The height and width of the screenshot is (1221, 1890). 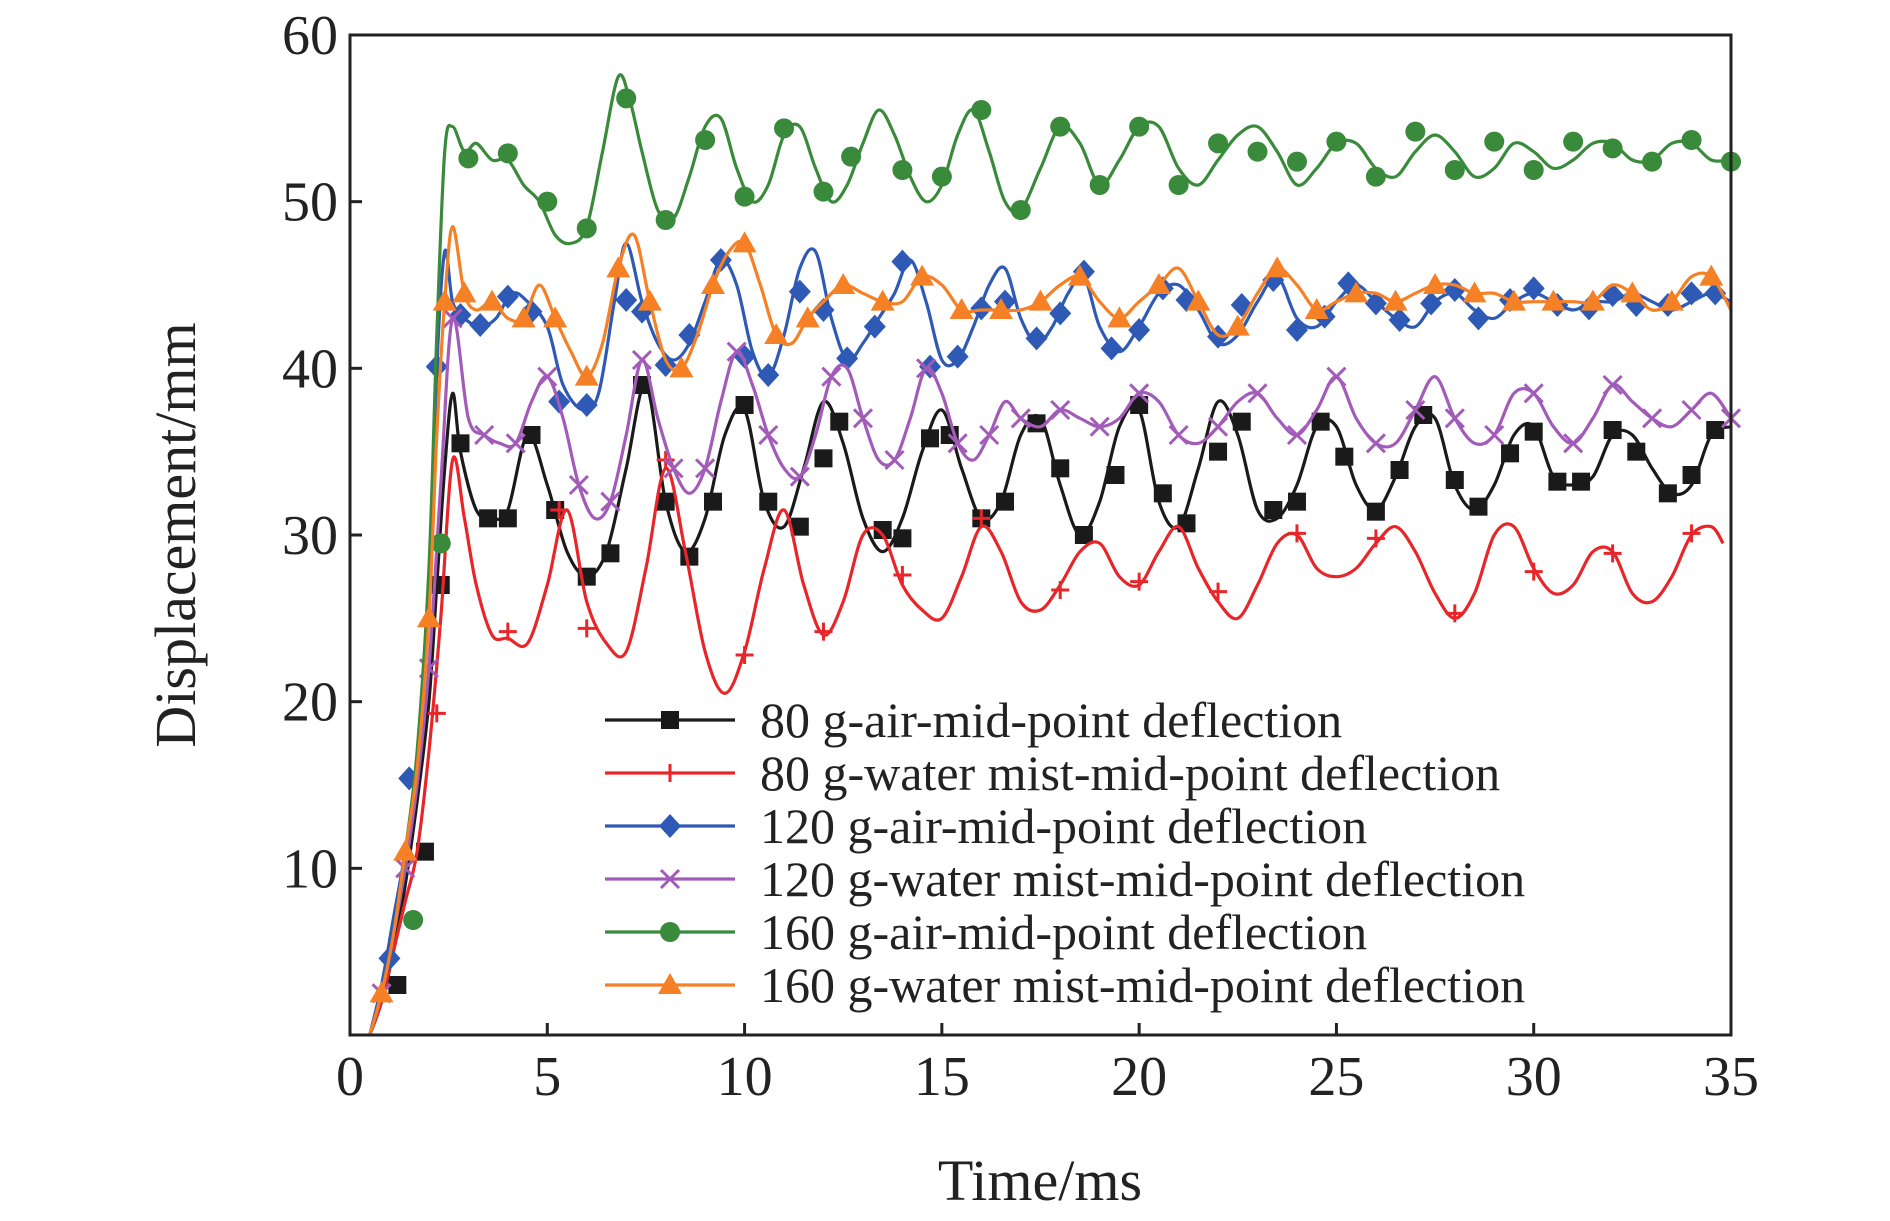 I want to click on y-tick-label: 50, so click(x=310, y=203).